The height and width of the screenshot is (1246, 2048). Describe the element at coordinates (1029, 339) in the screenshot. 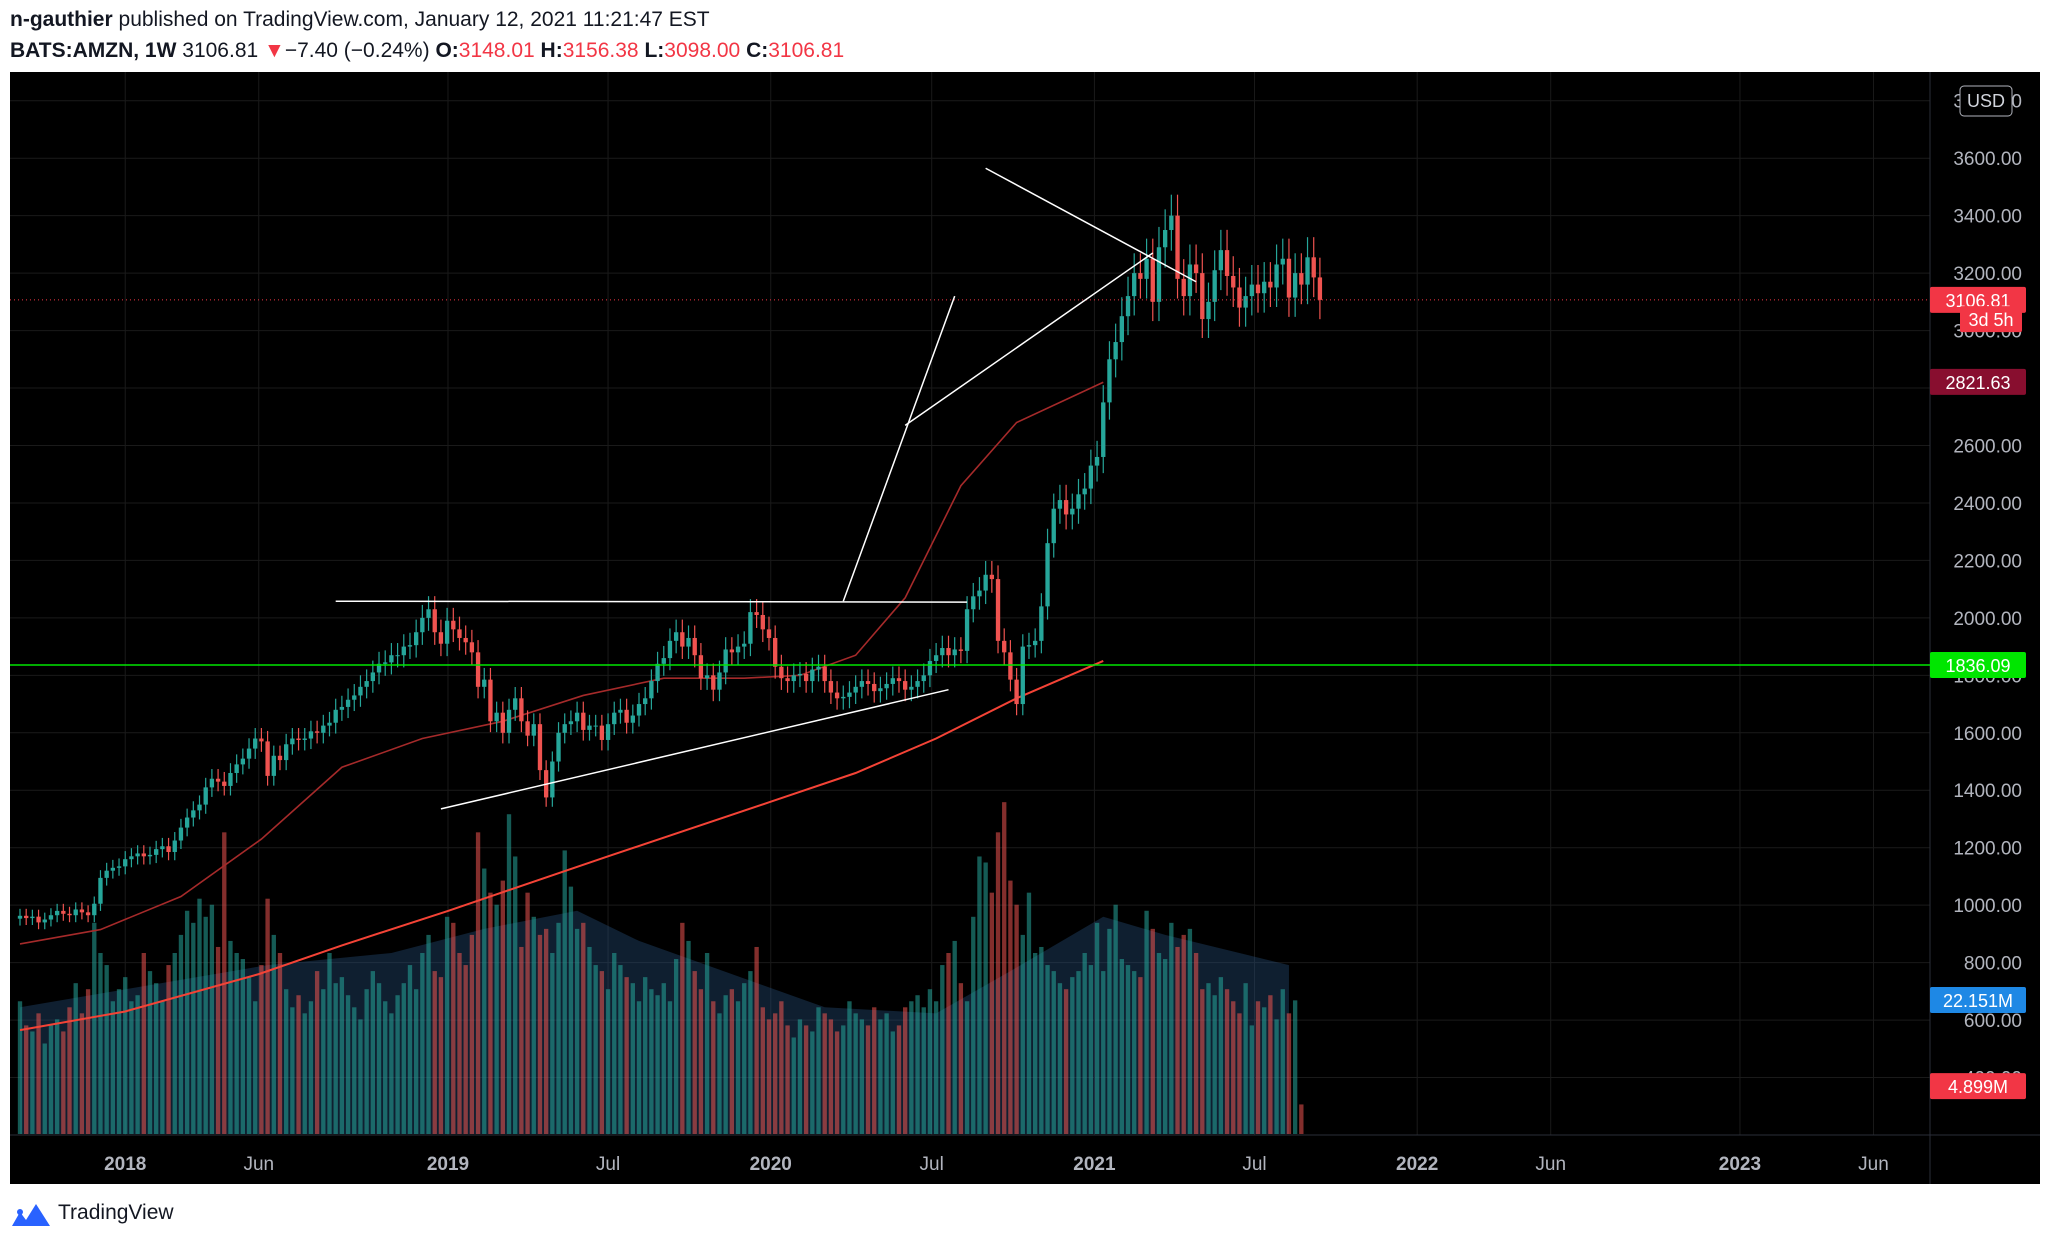

I see `trendline` at that location.